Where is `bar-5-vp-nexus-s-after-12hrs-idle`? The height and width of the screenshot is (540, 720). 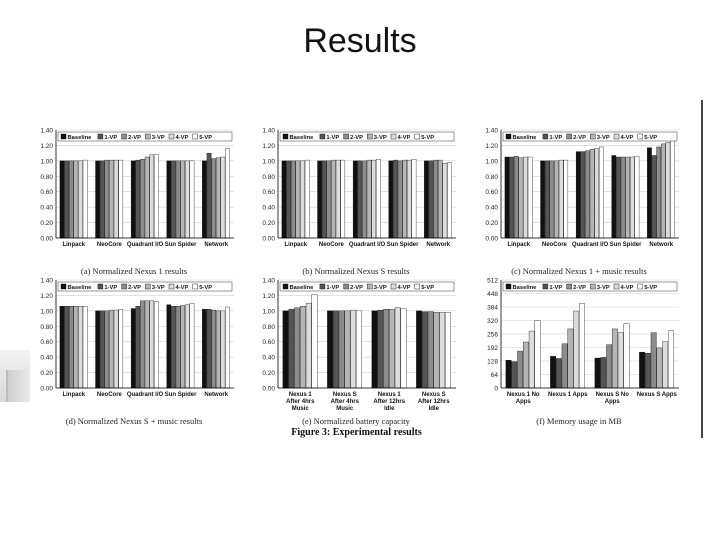 bar-5-vp-nexus-s-after-12hrs-idle is located at coordinates (448, 350).